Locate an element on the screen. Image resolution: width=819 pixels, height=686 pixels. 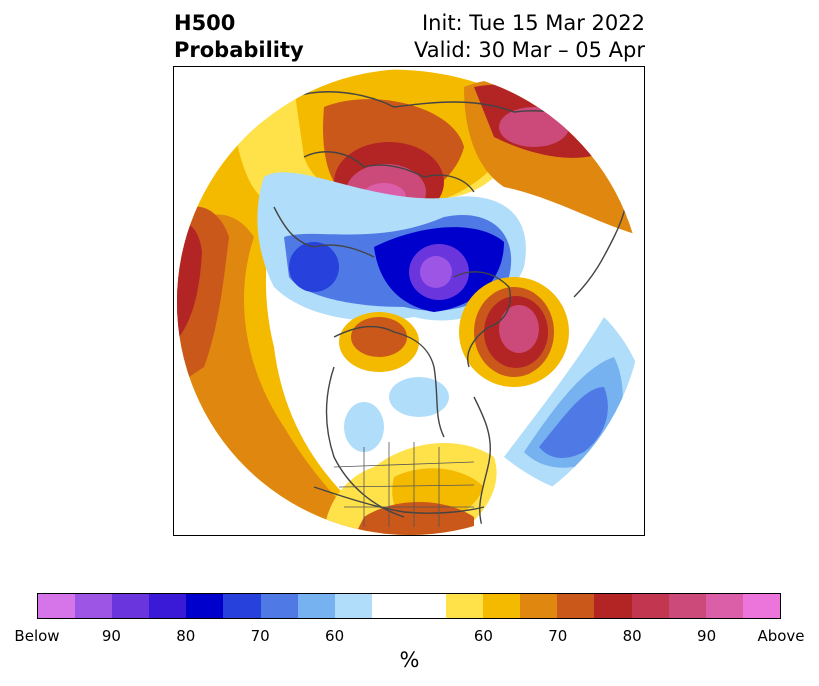
valid-range: Valid: 30 Mar – 05 Apr is located at coordinates (529, 50).